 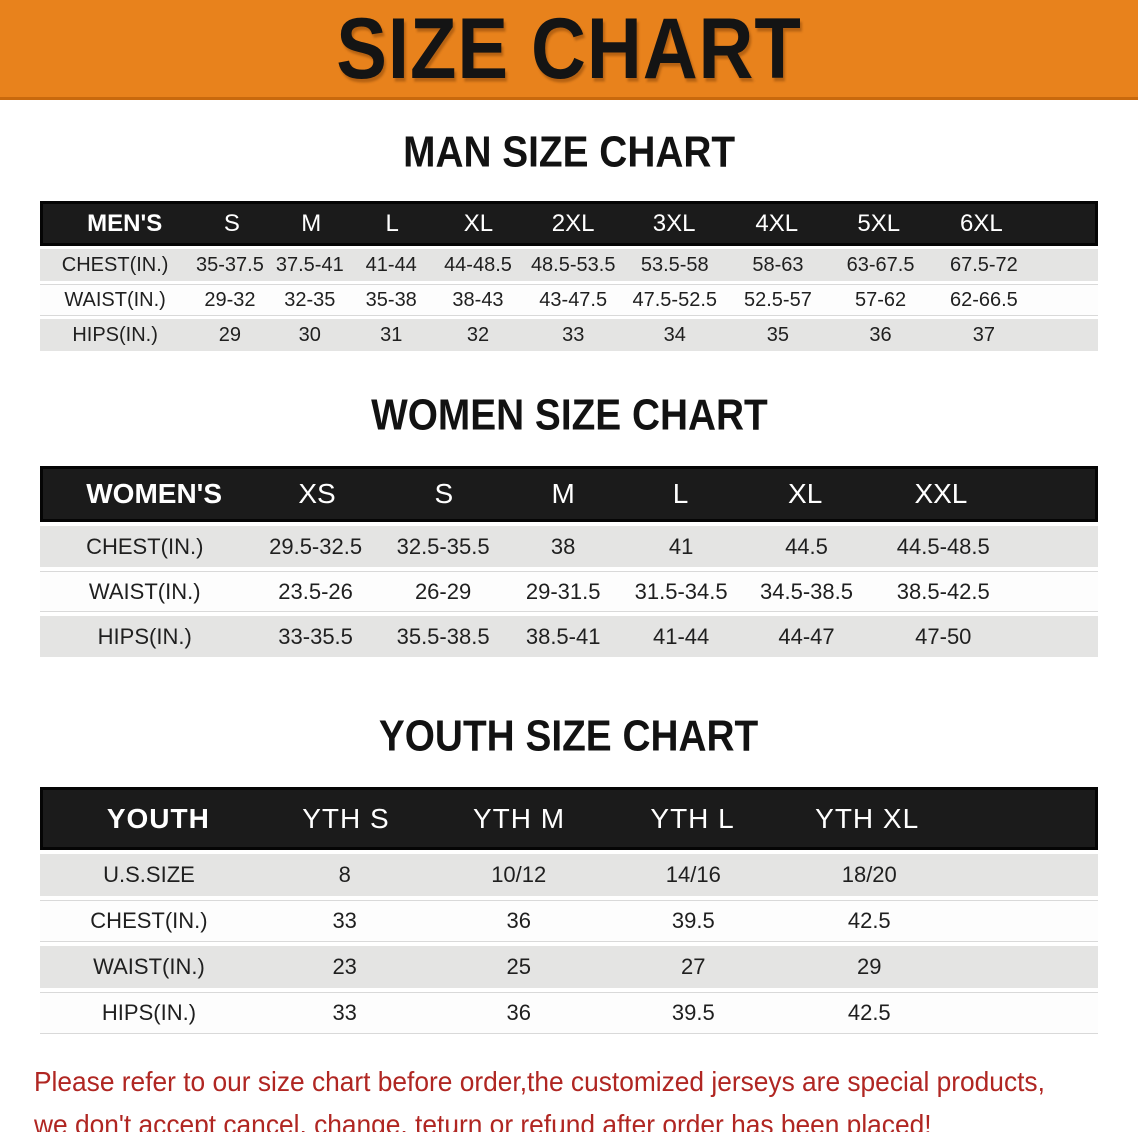 I want to click on row-label: U.S.SIZE, so click(x=149, y=874).